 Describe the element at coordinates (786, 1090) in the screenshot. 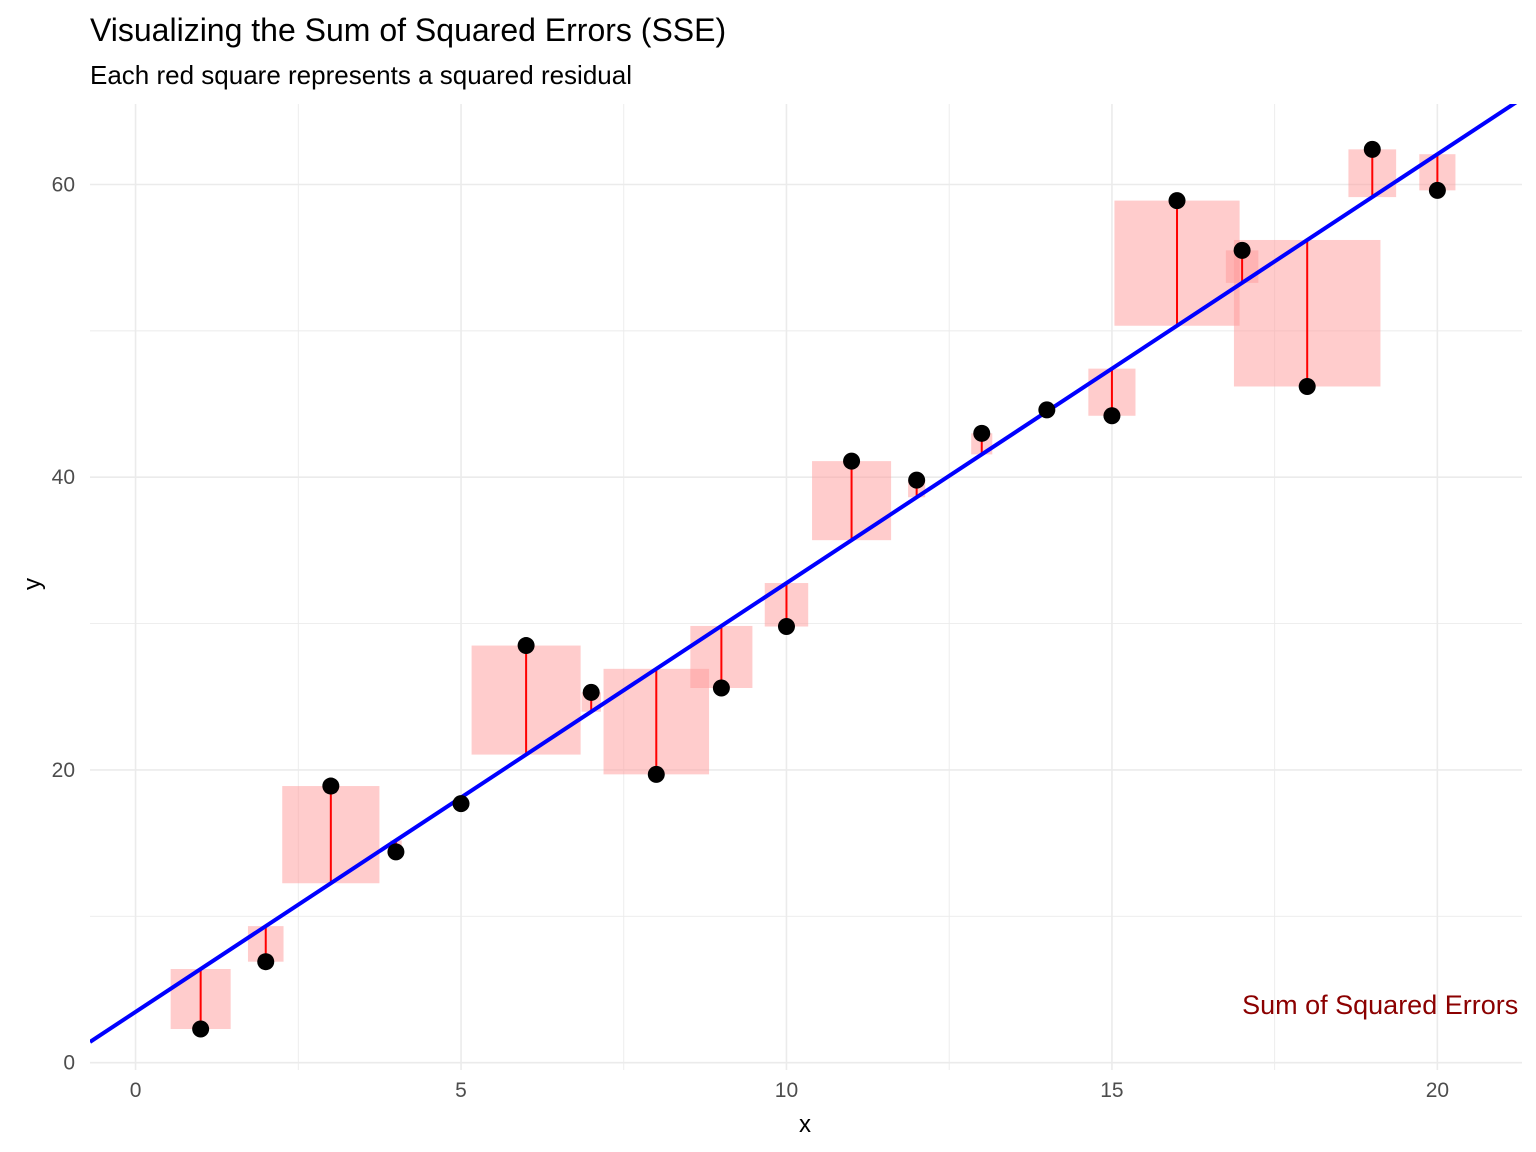

I see `x-tick-label: 10` at that location.